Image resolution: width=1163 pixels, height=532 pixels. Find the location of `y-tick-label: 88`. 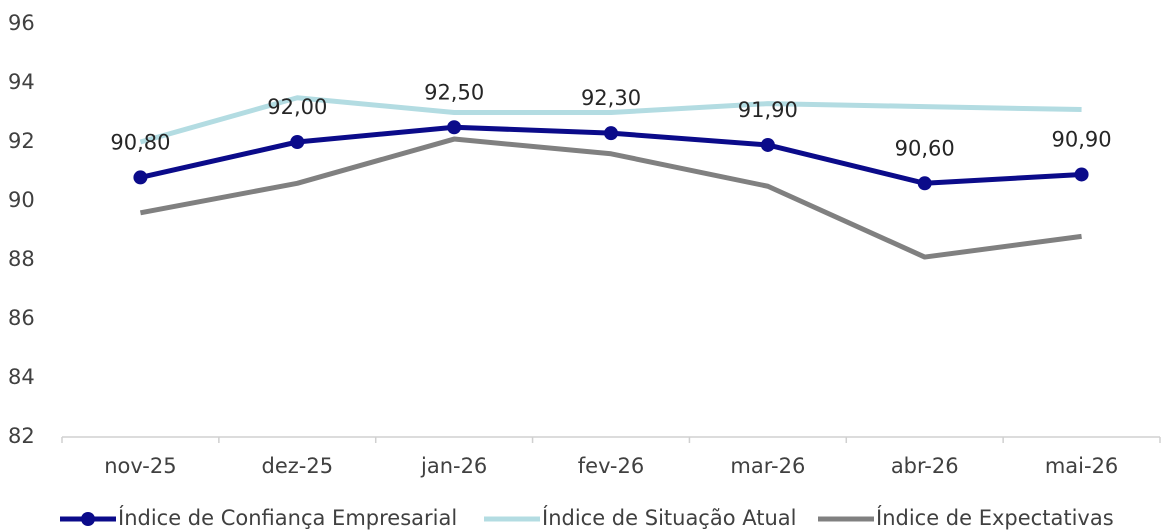

y-tick-label: 88 is located at coordinates (21, 259).